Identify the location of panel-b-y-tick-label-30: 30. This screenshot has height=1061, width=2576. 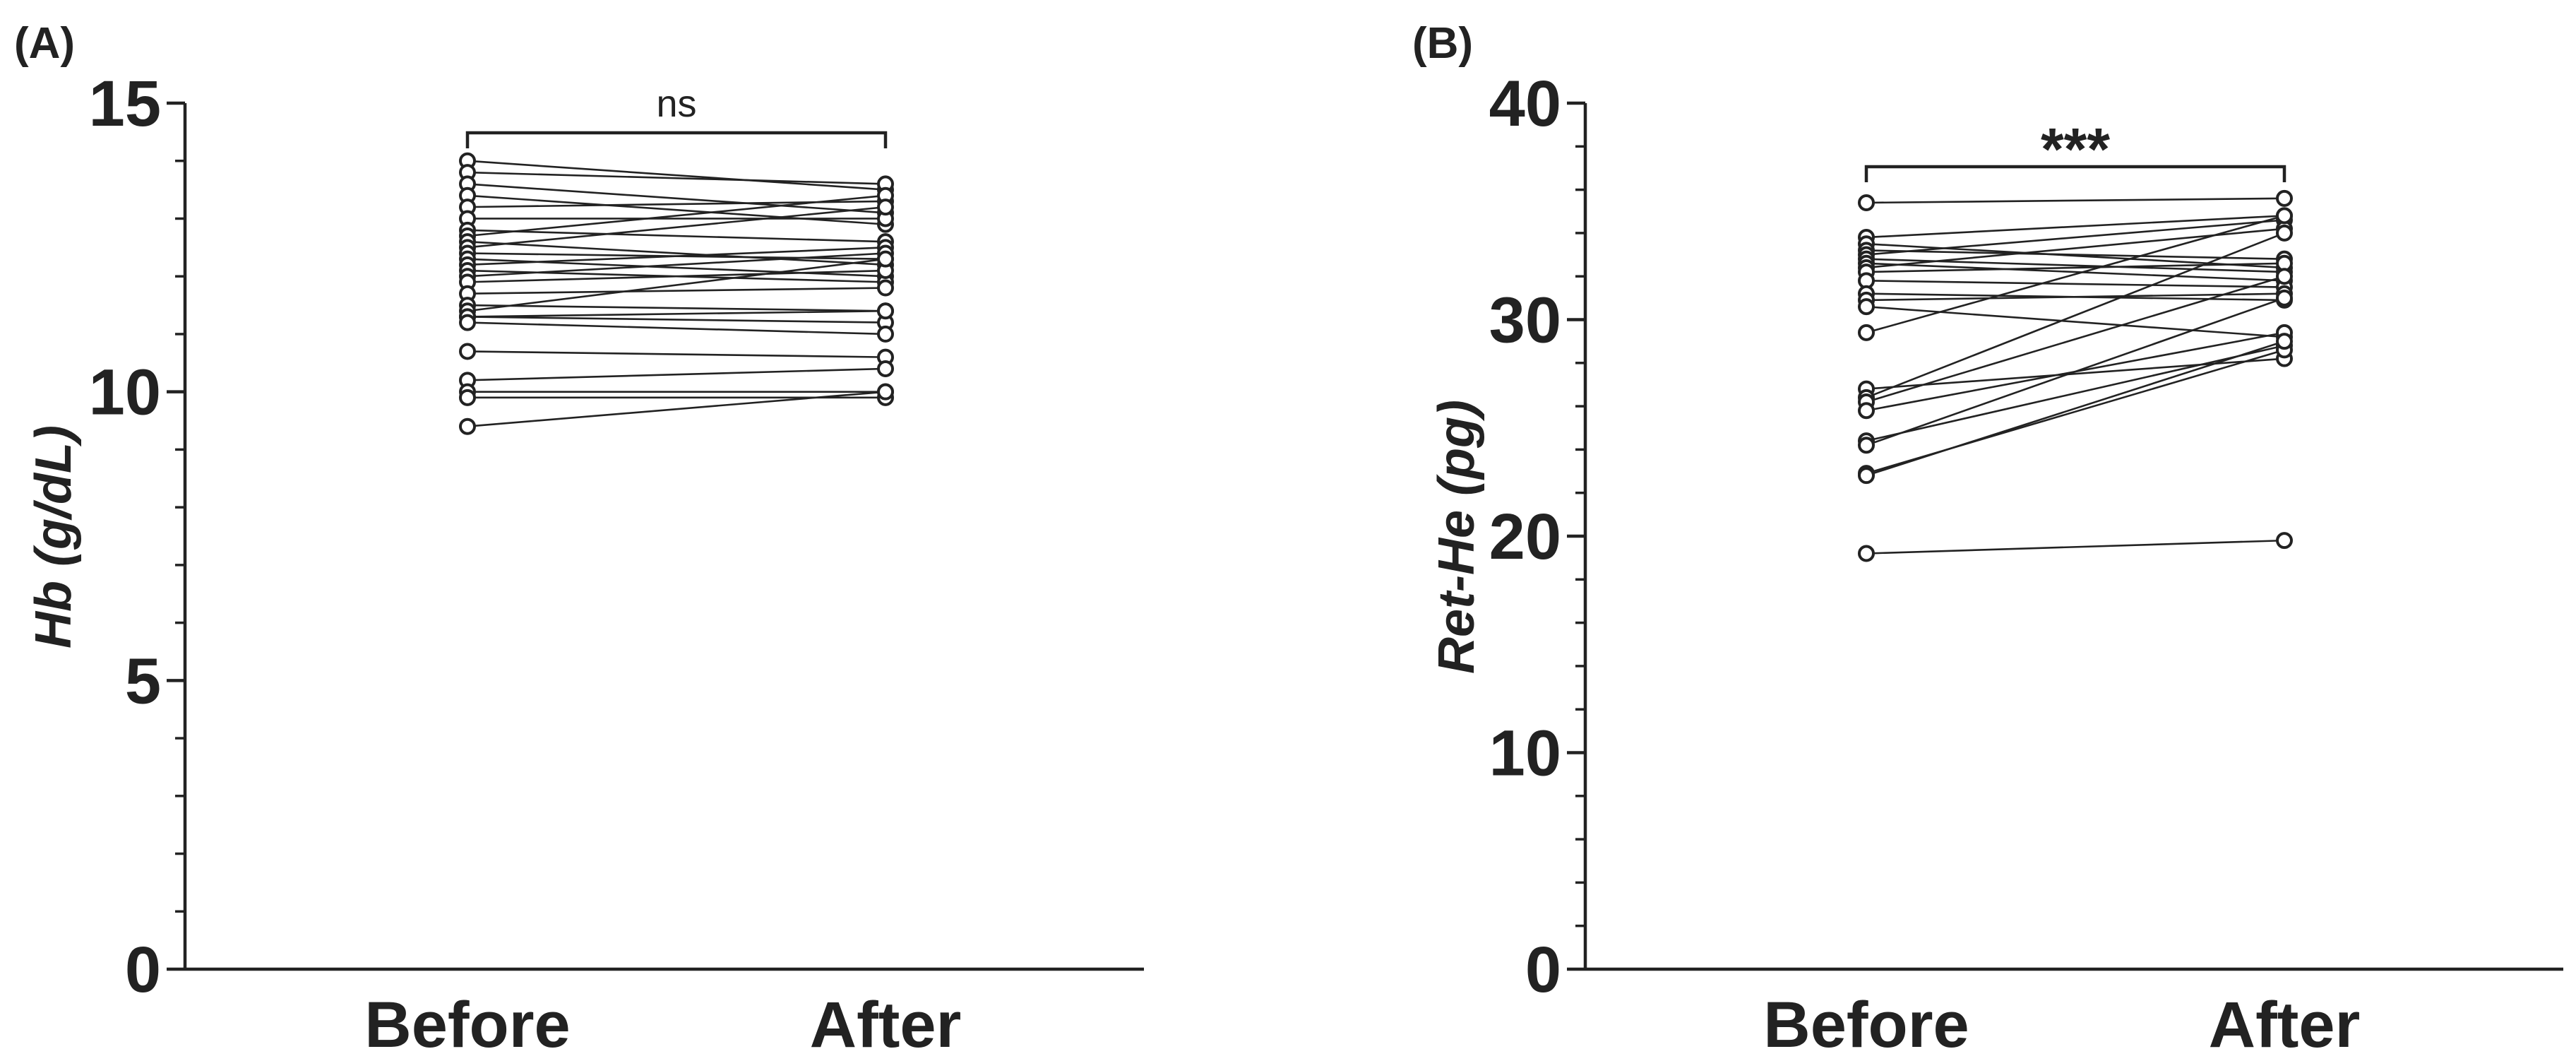
(1525, 321).